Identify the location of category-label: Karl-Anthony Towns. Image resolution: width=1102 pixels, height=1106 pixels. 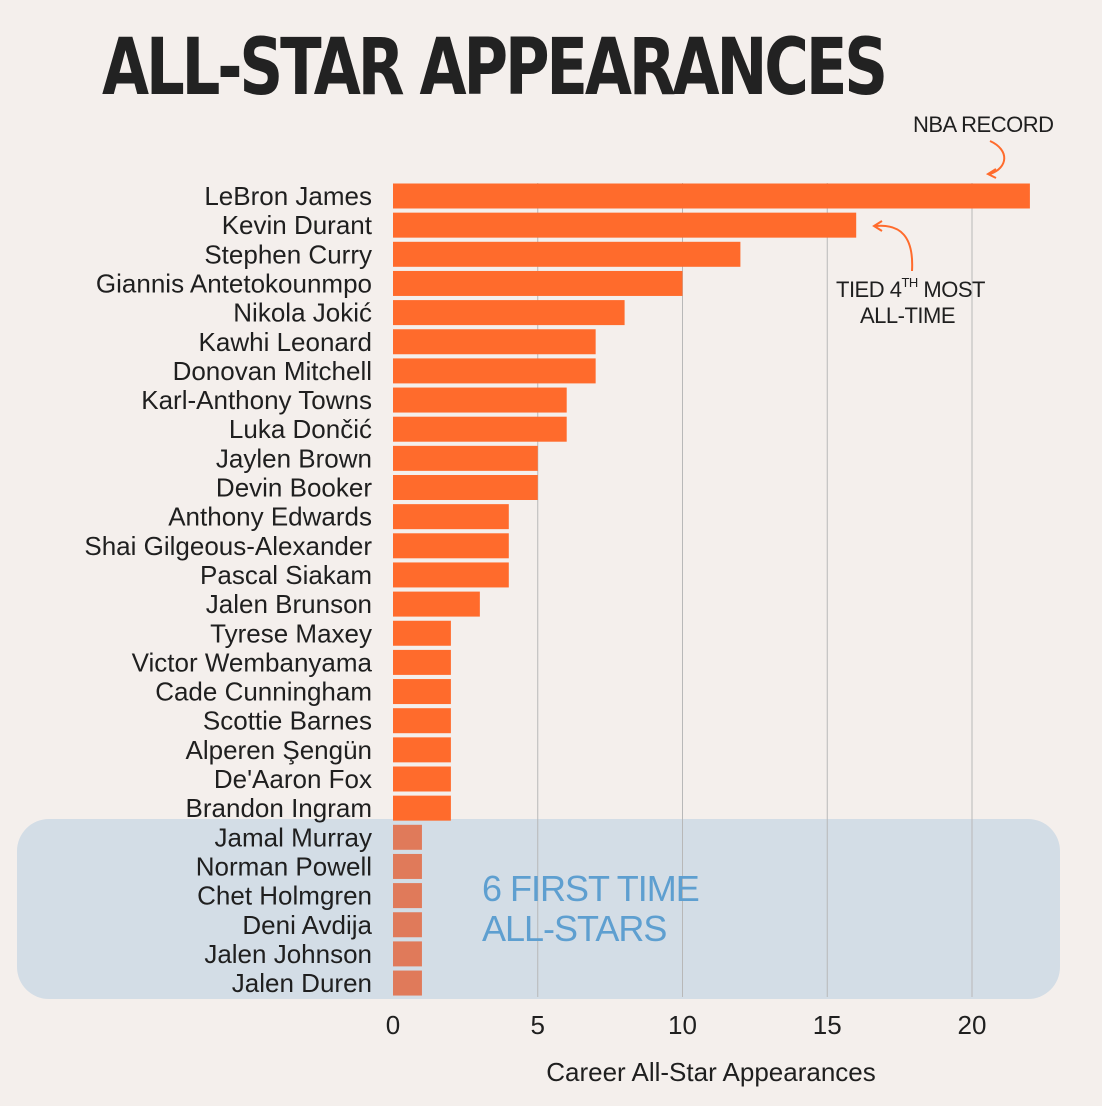
(256, 400).